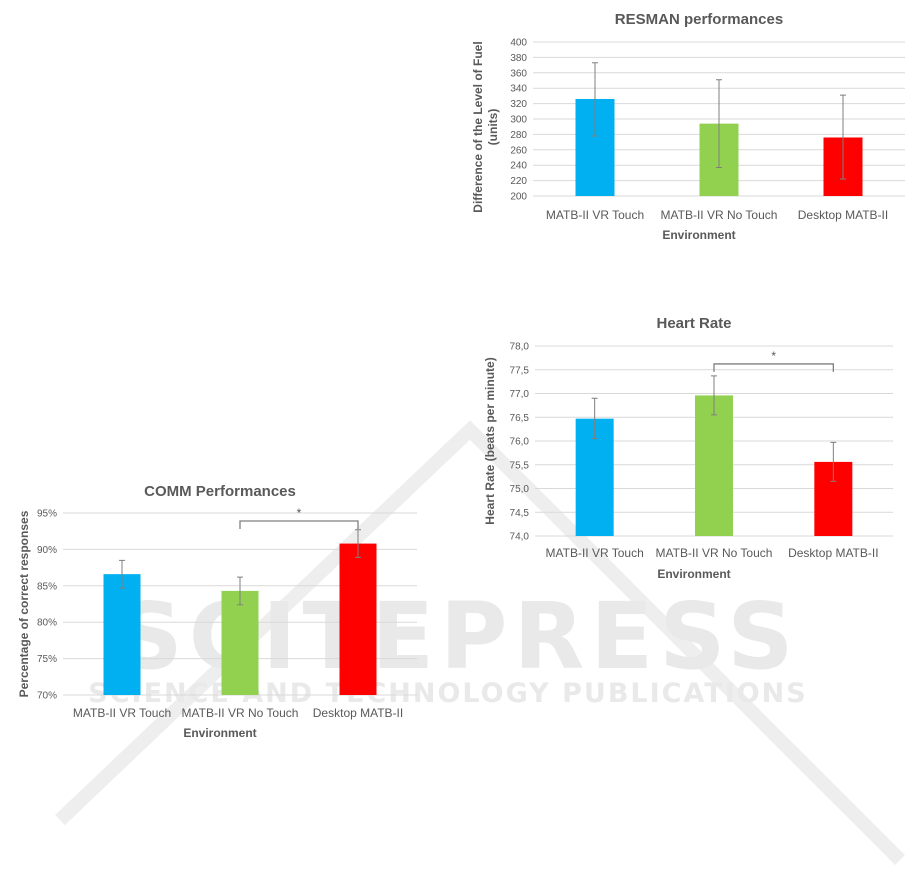 This screenshot has width=916, height=884. I want to click on y-tick-label: 95%, so click(47, 514).